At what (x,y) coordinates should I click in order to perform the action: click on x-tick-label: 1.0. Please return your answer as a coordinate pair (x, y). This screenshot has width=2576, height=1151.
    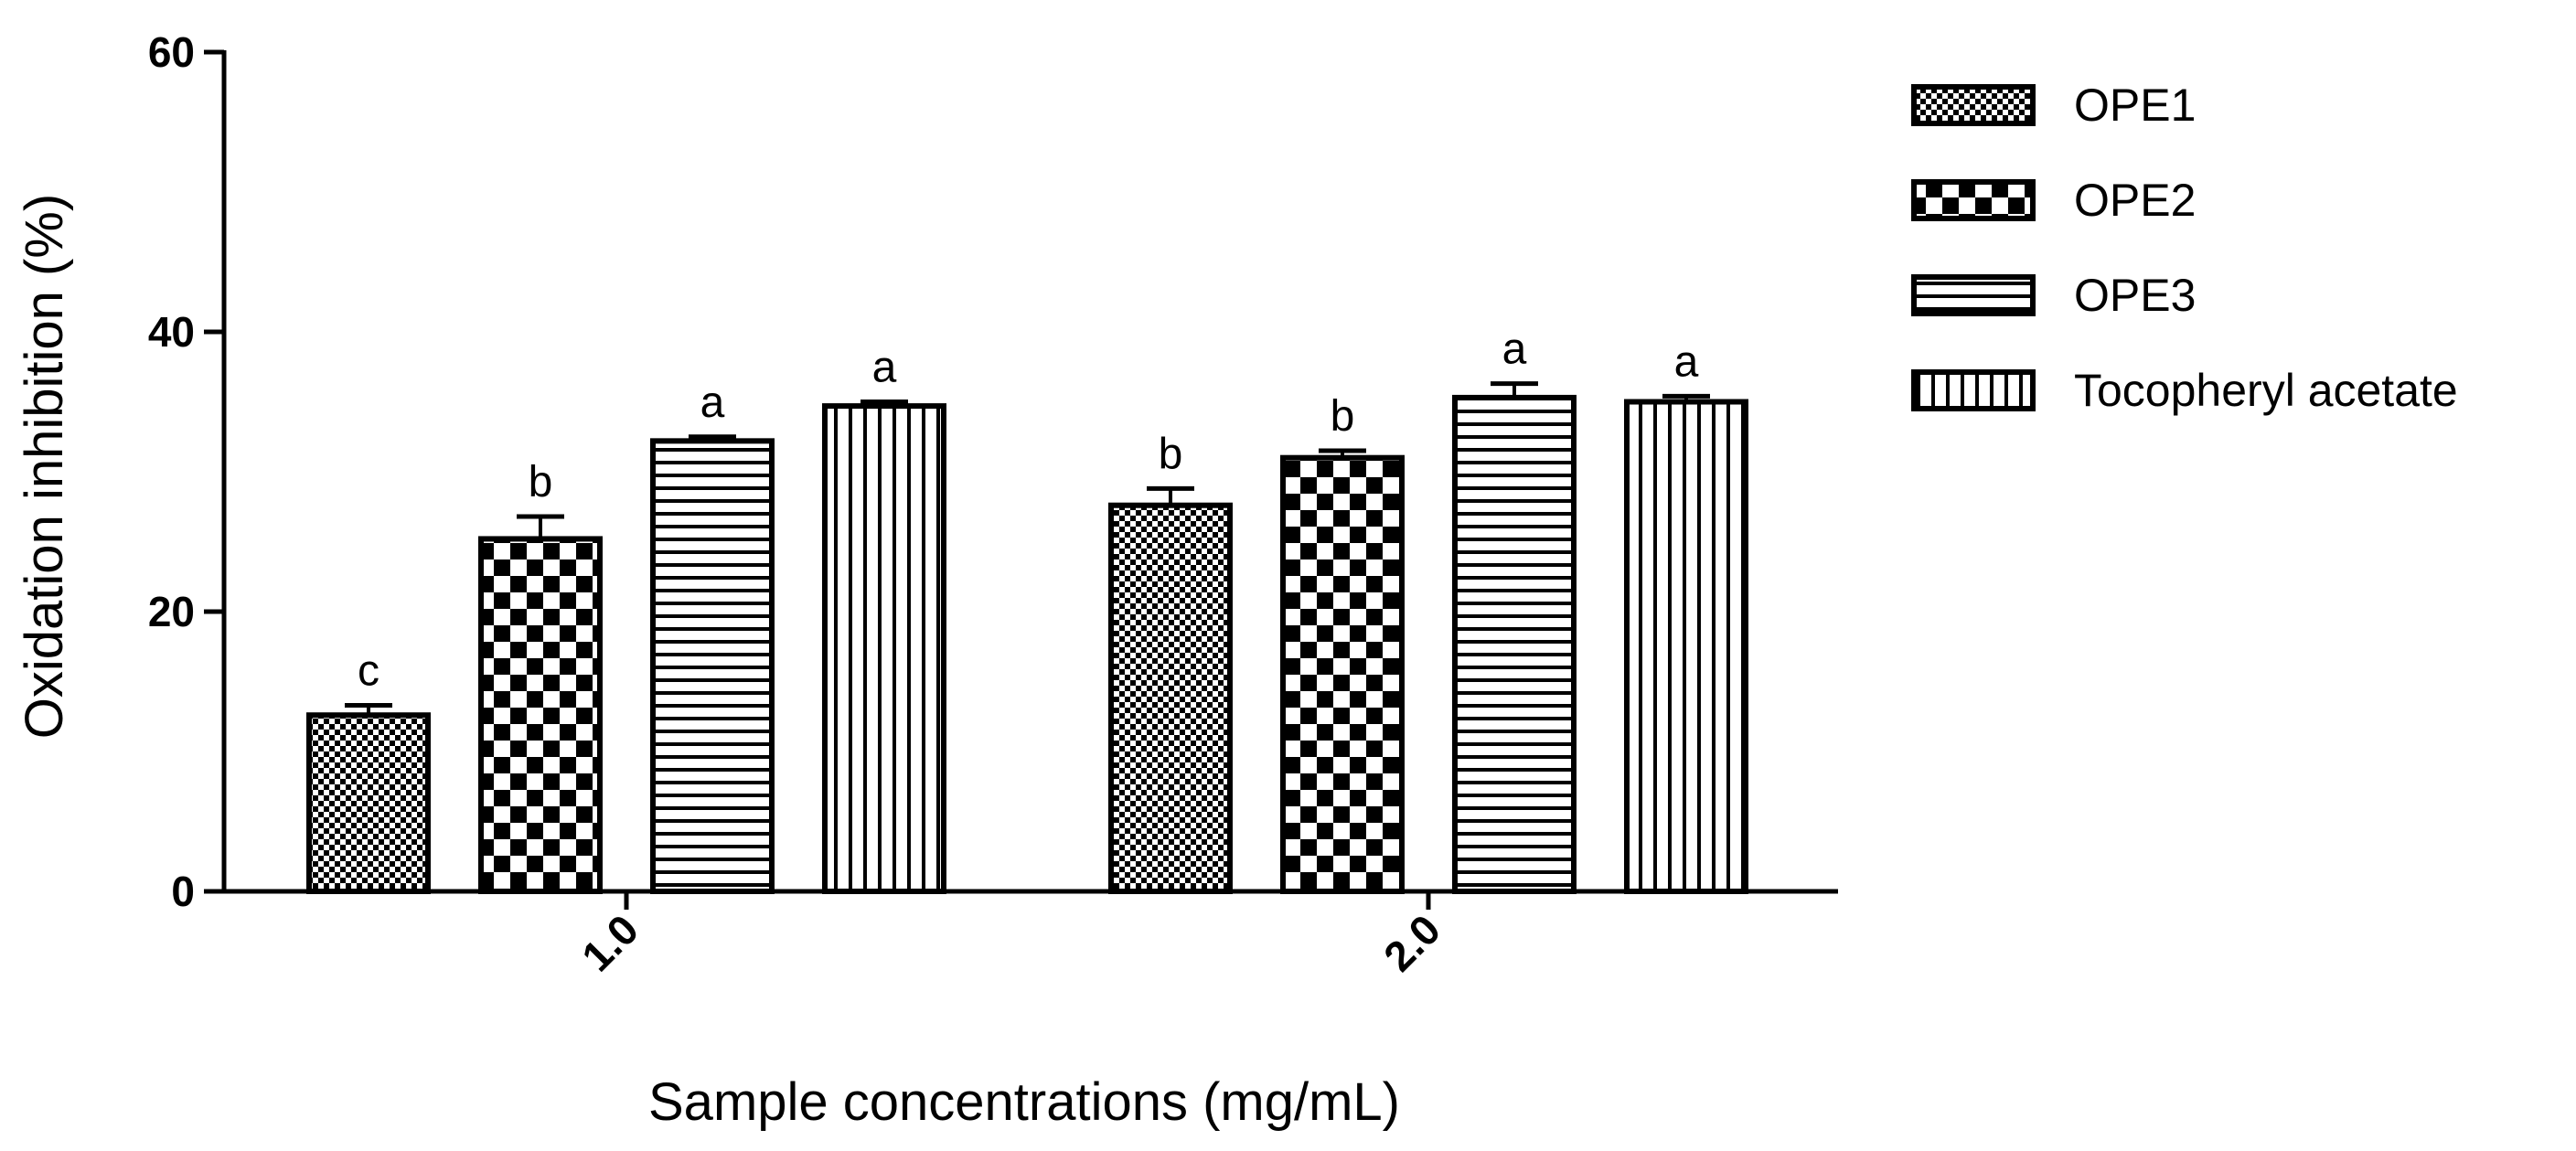
    Looking at the image, I should click on (609, 942).